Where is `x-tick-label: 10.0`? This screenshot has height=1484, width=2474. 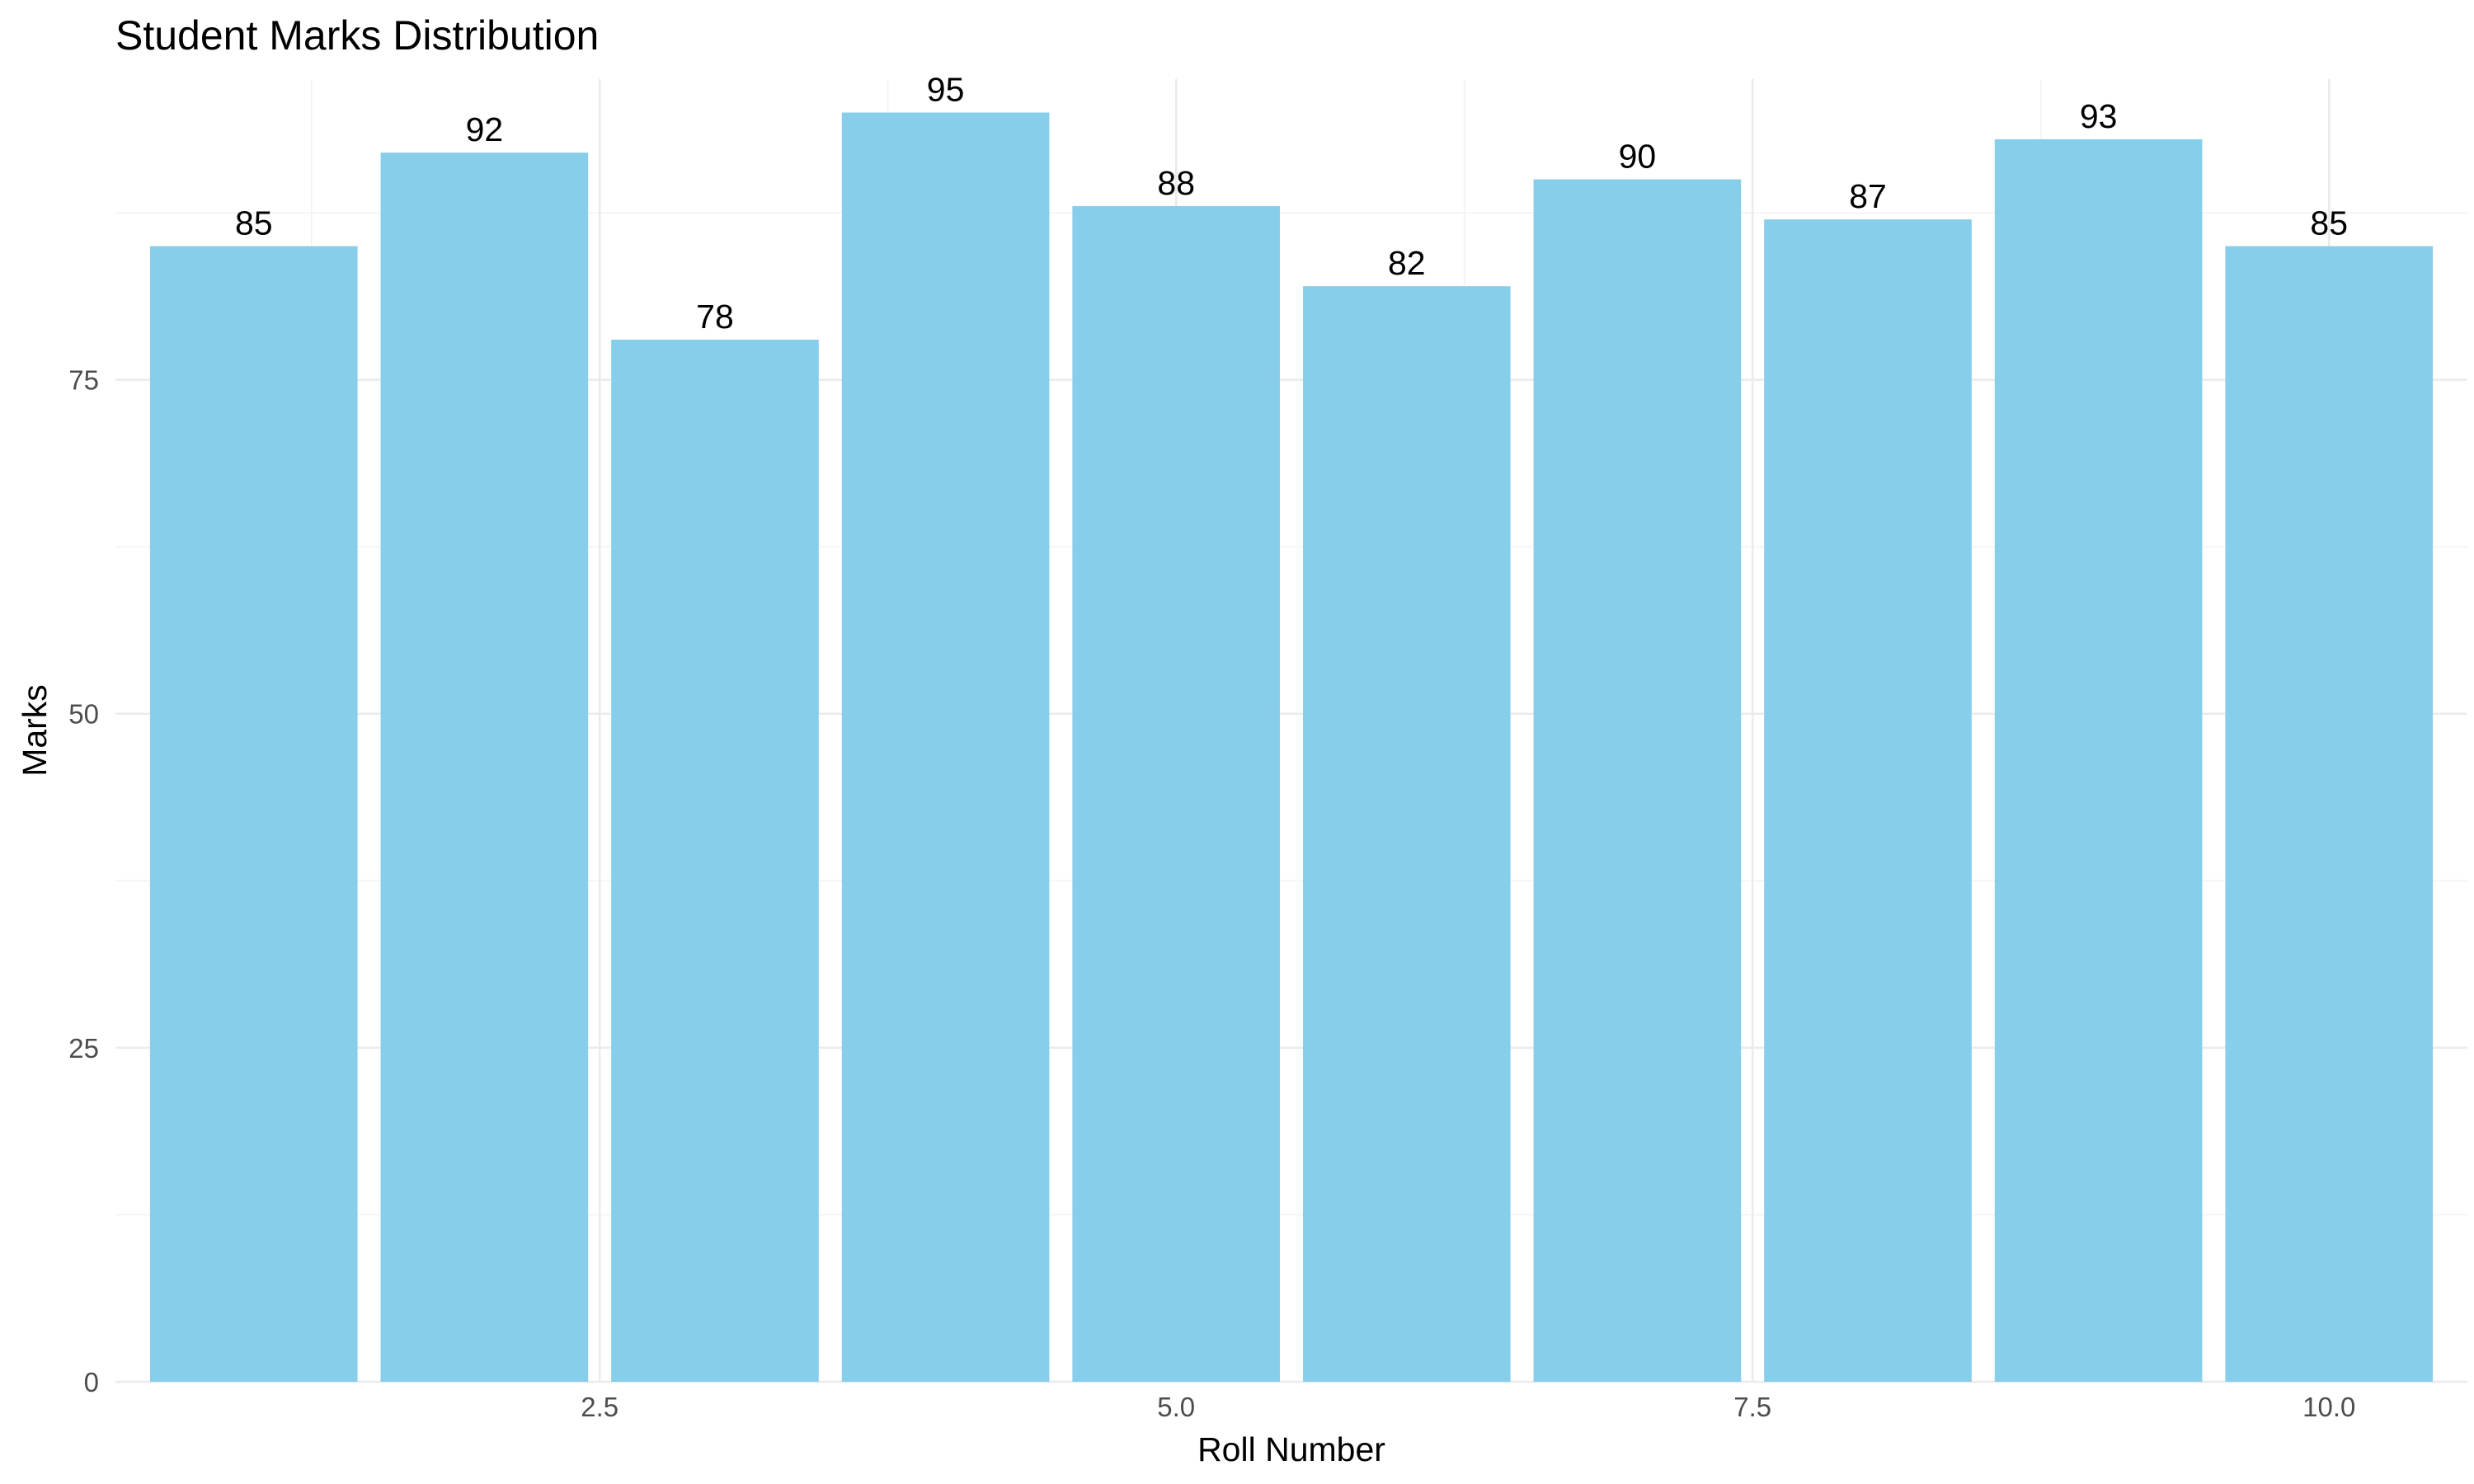 x-tick-label: 10.0 is located at coordinates (2328, 1407).